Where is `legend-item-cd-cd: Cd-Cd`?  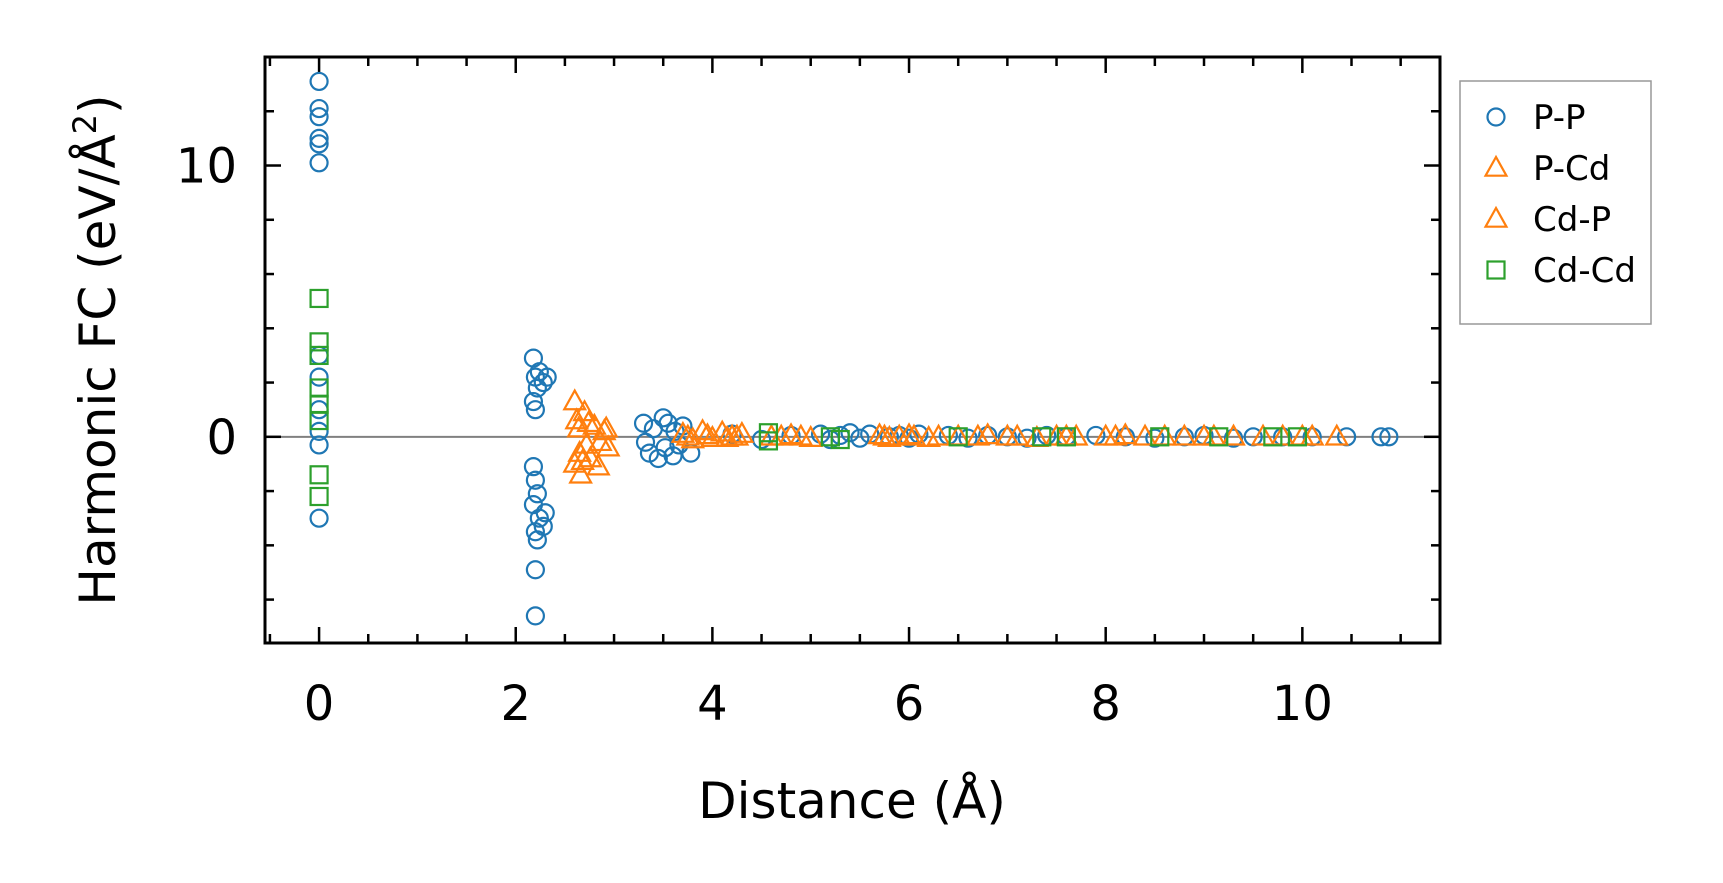
legend-item-cd-cd: Cd-Cd is located at coordinates (1561, 271).